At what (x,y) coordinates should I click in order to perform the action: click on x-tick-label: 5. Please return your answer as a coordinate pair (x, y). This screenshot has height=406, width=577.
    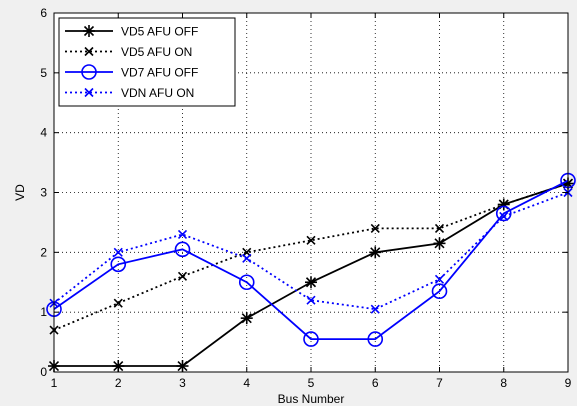
    Looking at the image, I should click on (311, 383).